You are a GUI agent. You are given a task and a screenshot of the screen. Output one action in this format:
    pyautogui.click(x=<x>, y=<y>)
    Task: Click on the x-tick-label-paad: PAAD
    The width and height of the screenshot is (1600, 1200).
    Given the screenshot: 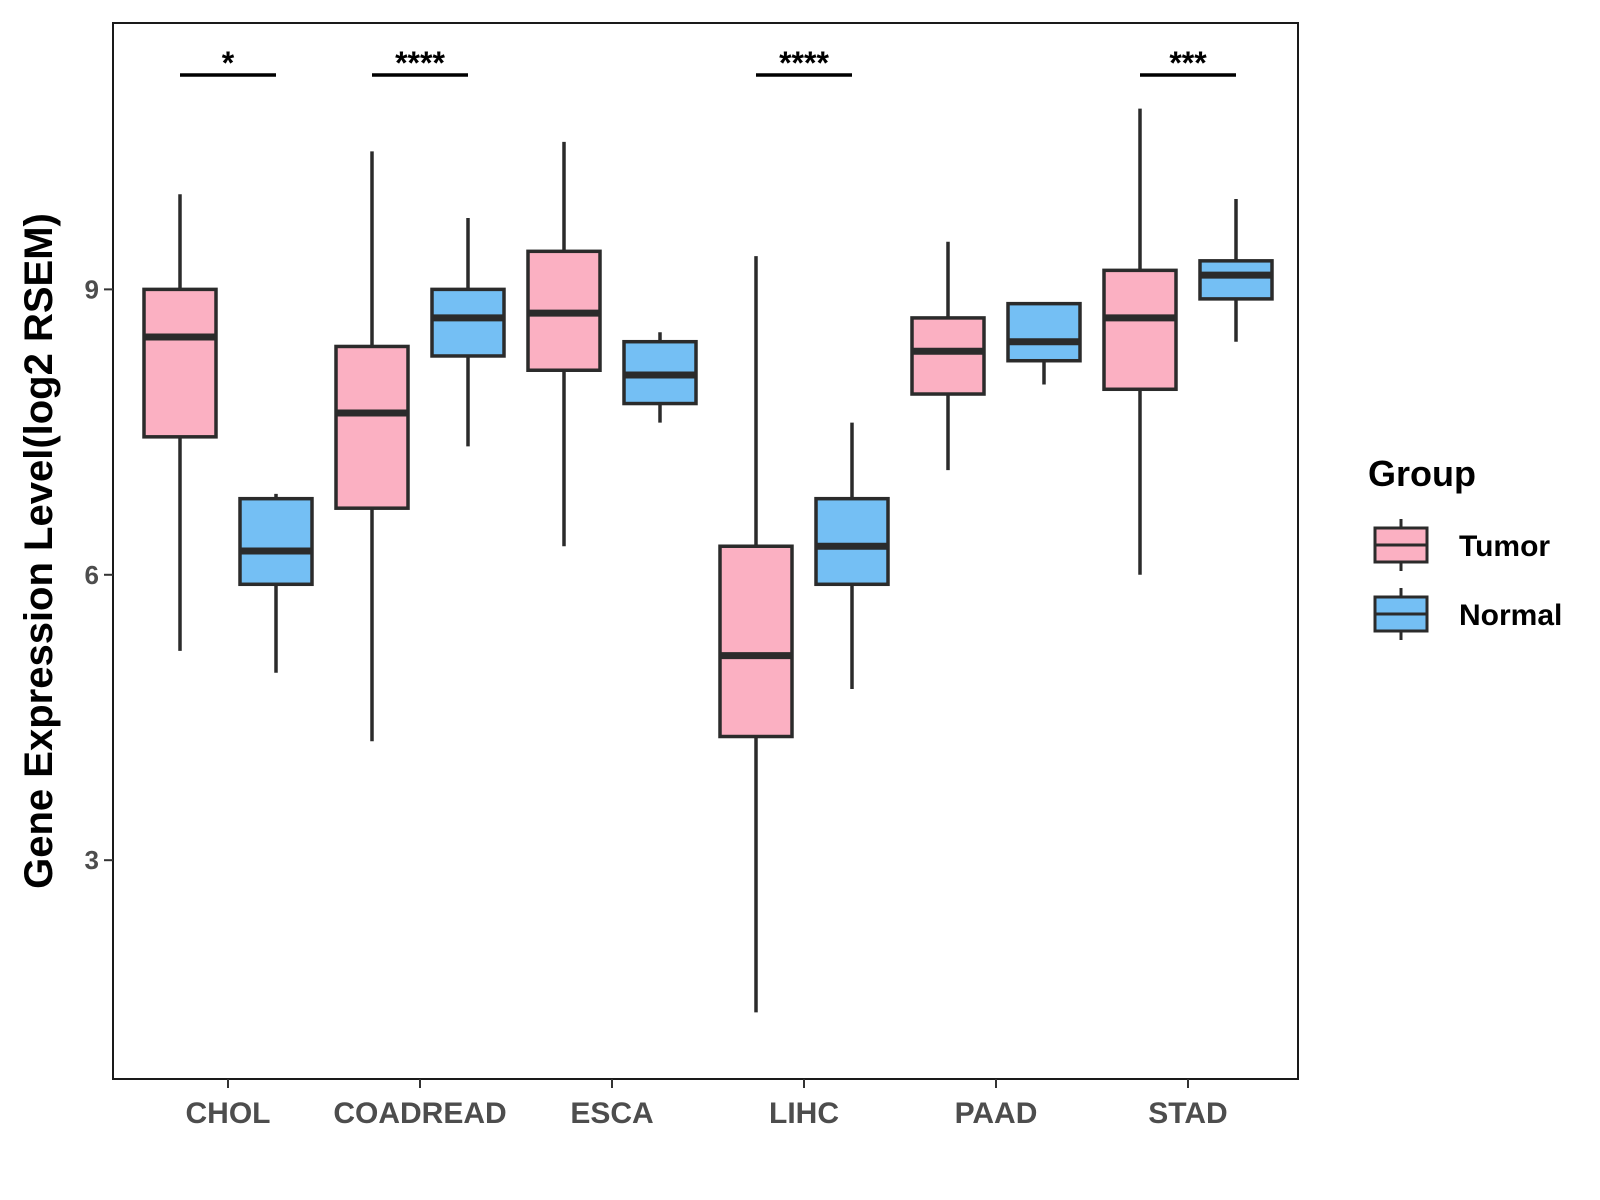 What is the action you would take?
    pyautogui.click(x=996, y=1113)
    